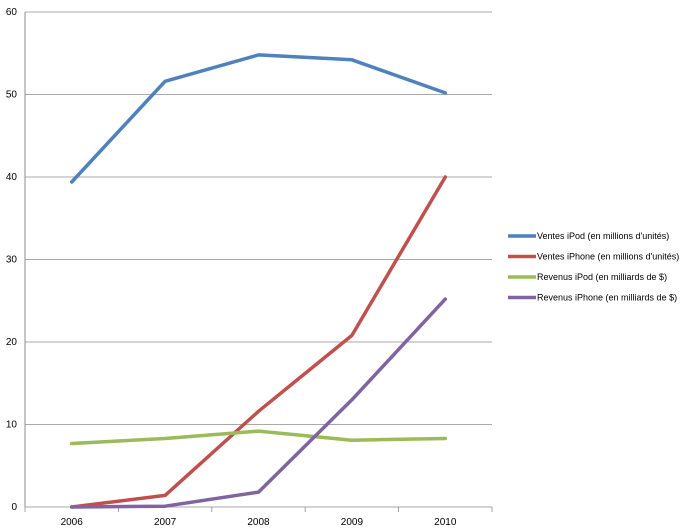  Describe the element at coordinates (603, 236) in the screenshot. I see `legend-label: Ventes iPod (en millions d'unités)` at that location.